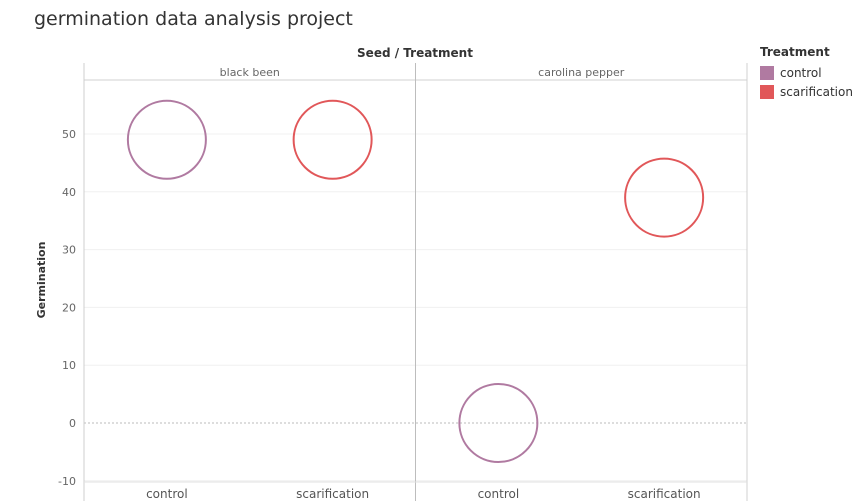 The height and width of the screenshot is (502, 856). What do you see at coordinates (801, 72) in the screenshot?
I see `legend-label-control: control` at bounding box center [801, 72].